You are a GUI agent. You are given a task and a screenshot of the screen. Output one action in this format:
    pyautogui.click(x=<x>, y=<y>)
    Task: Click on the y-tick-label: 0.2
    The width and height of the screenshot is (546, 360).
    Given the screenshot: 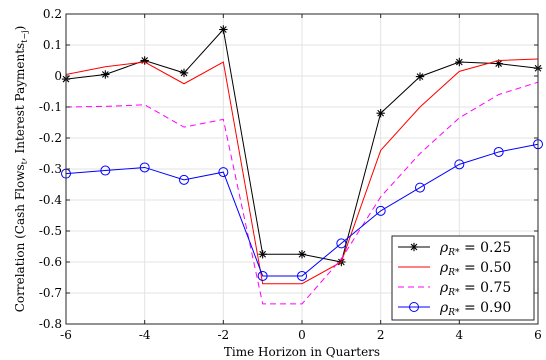 What is the action you would take?
    pyautogui.click(x=52, y=14)
    